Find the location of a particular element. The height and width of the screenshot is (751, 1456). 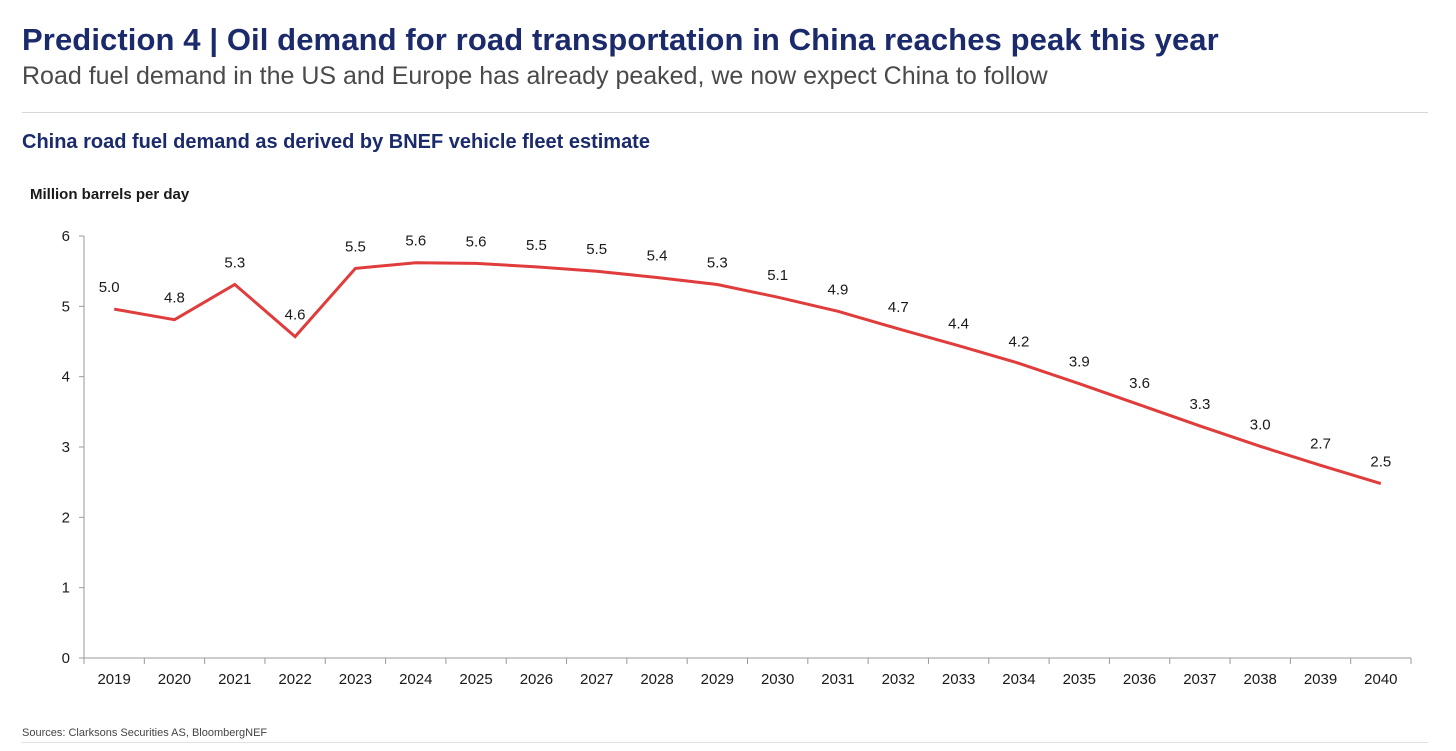

data-label: 4.9 is located at coordinates (838, 289).